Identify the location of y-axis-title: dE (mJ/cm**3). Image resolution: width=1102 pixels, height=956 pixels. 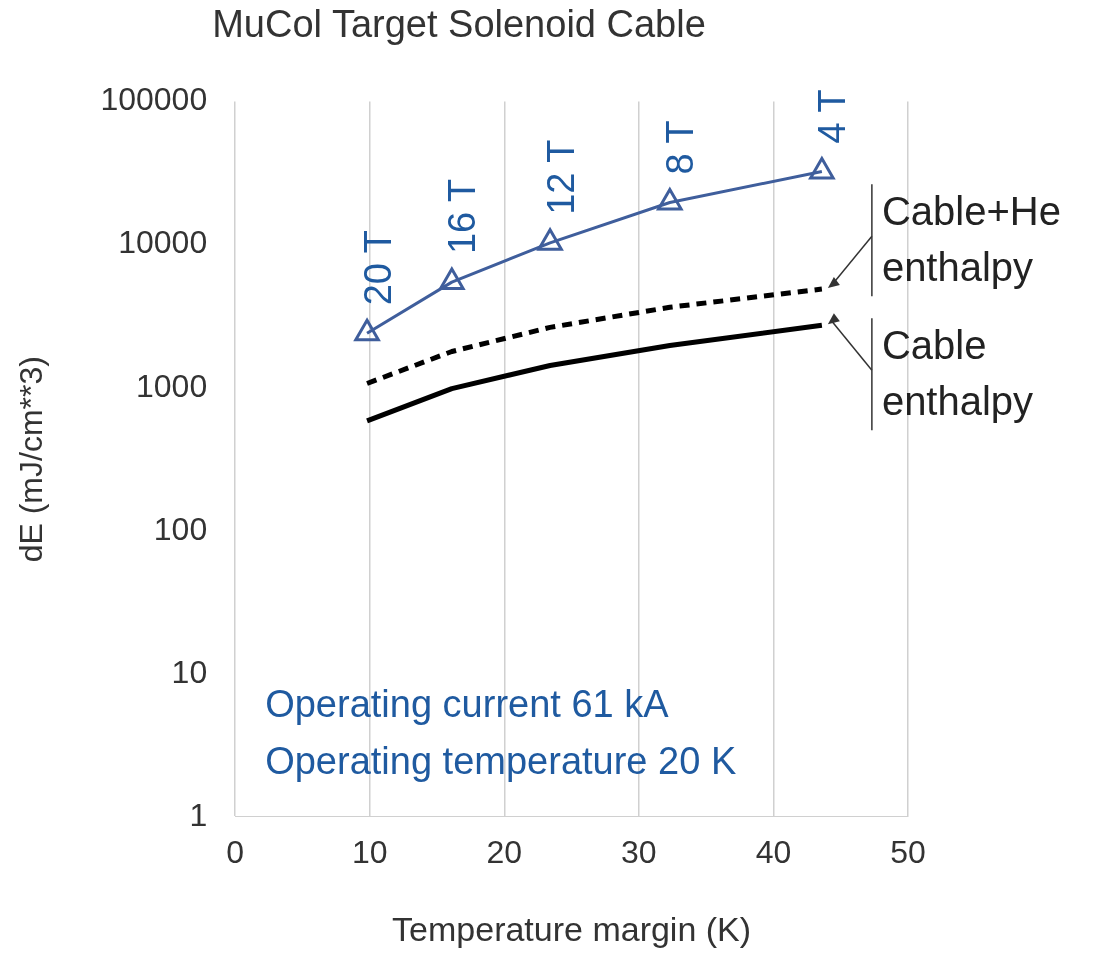
(31, 459).